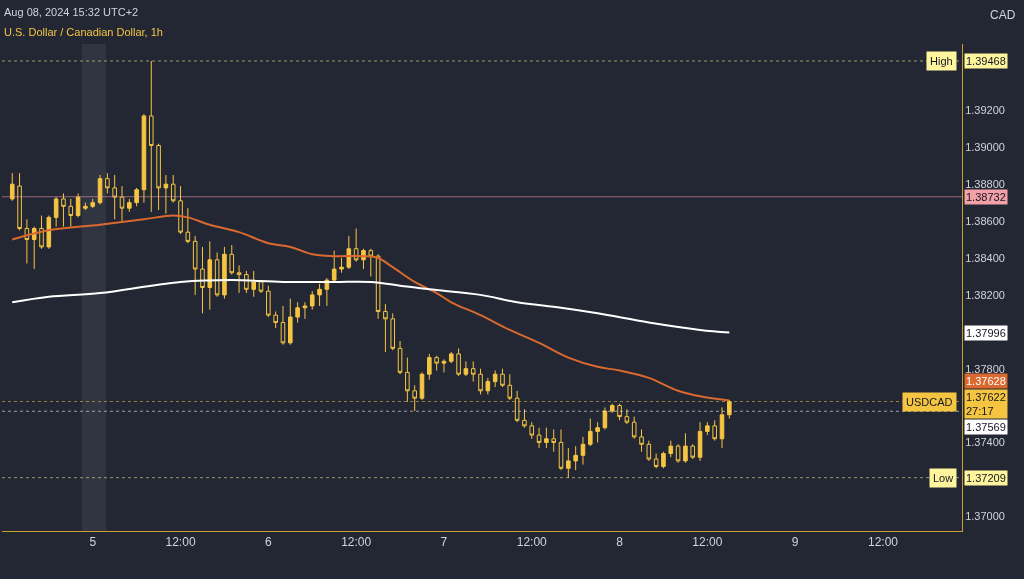  I want to click on text: 1.38732, so click(986, 197).